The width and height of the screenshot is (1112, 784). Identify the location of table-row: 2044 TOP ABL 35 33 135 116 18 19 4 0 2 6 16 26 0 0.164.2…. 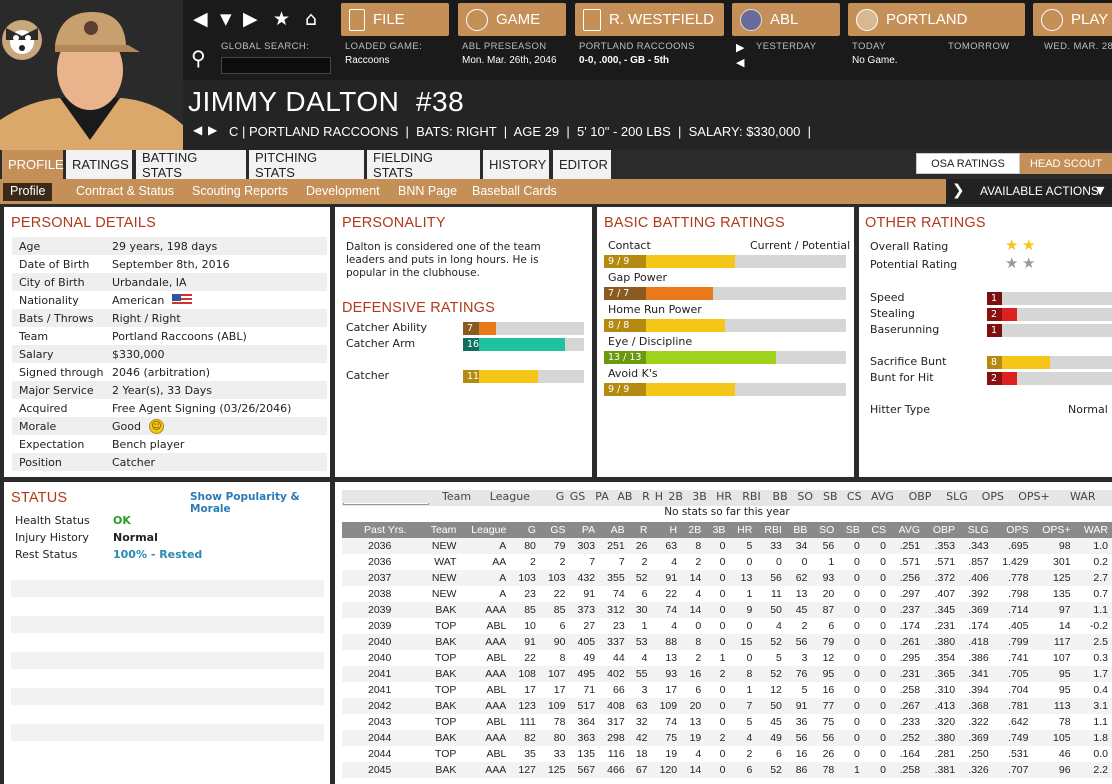
(727, 754).